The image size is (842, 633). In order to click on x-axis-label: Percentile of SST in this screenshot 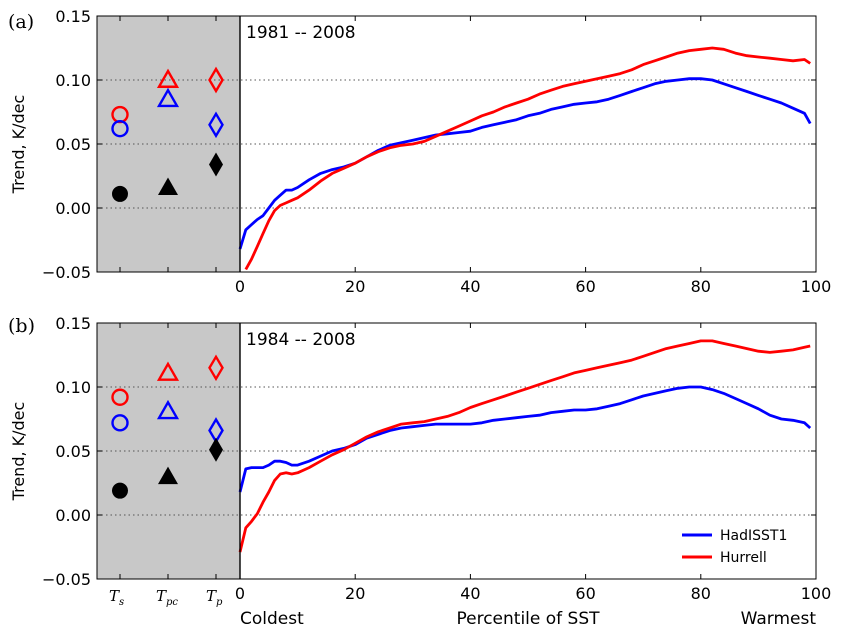, I will do `click(528, 619)`.